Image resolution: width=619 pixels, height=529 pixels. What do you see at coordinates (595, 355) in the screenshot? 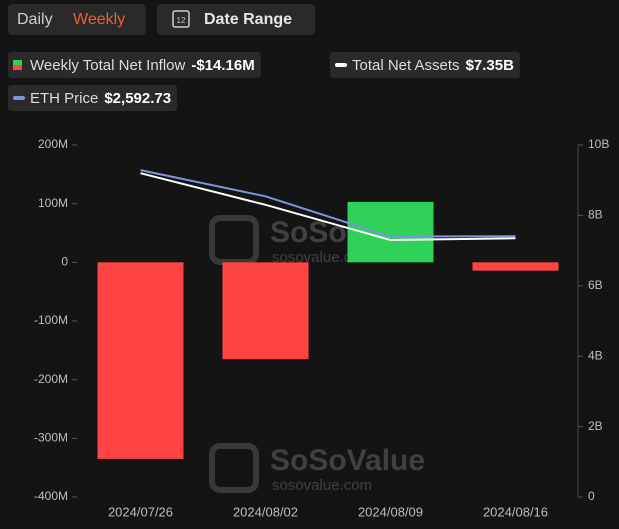
I see `y2-tick-label: 4B` at bounding box center [595, 355].